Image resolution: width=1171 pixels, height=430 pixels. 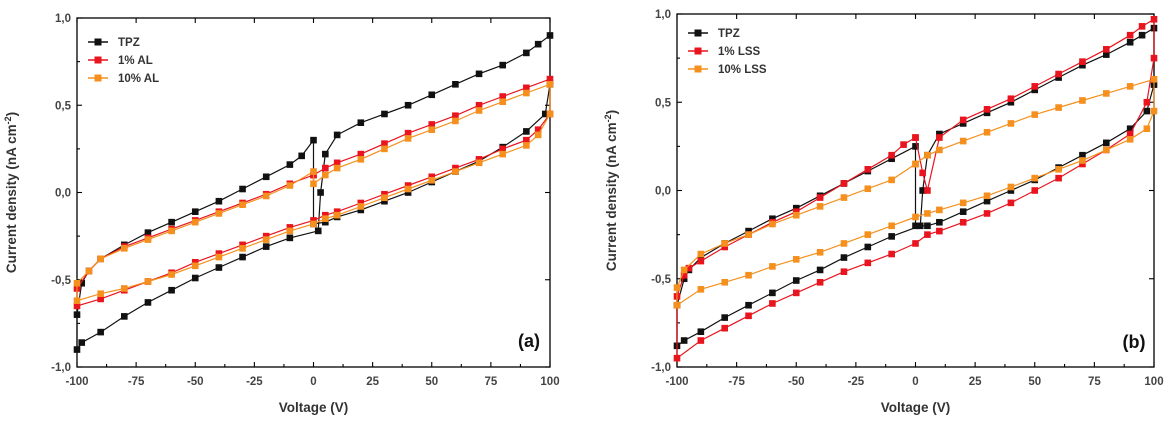 What do you see at coordinates (63, 194) in the screenshot?
I see `y-tick-label: 0,0` at bounding box center [63, 194].